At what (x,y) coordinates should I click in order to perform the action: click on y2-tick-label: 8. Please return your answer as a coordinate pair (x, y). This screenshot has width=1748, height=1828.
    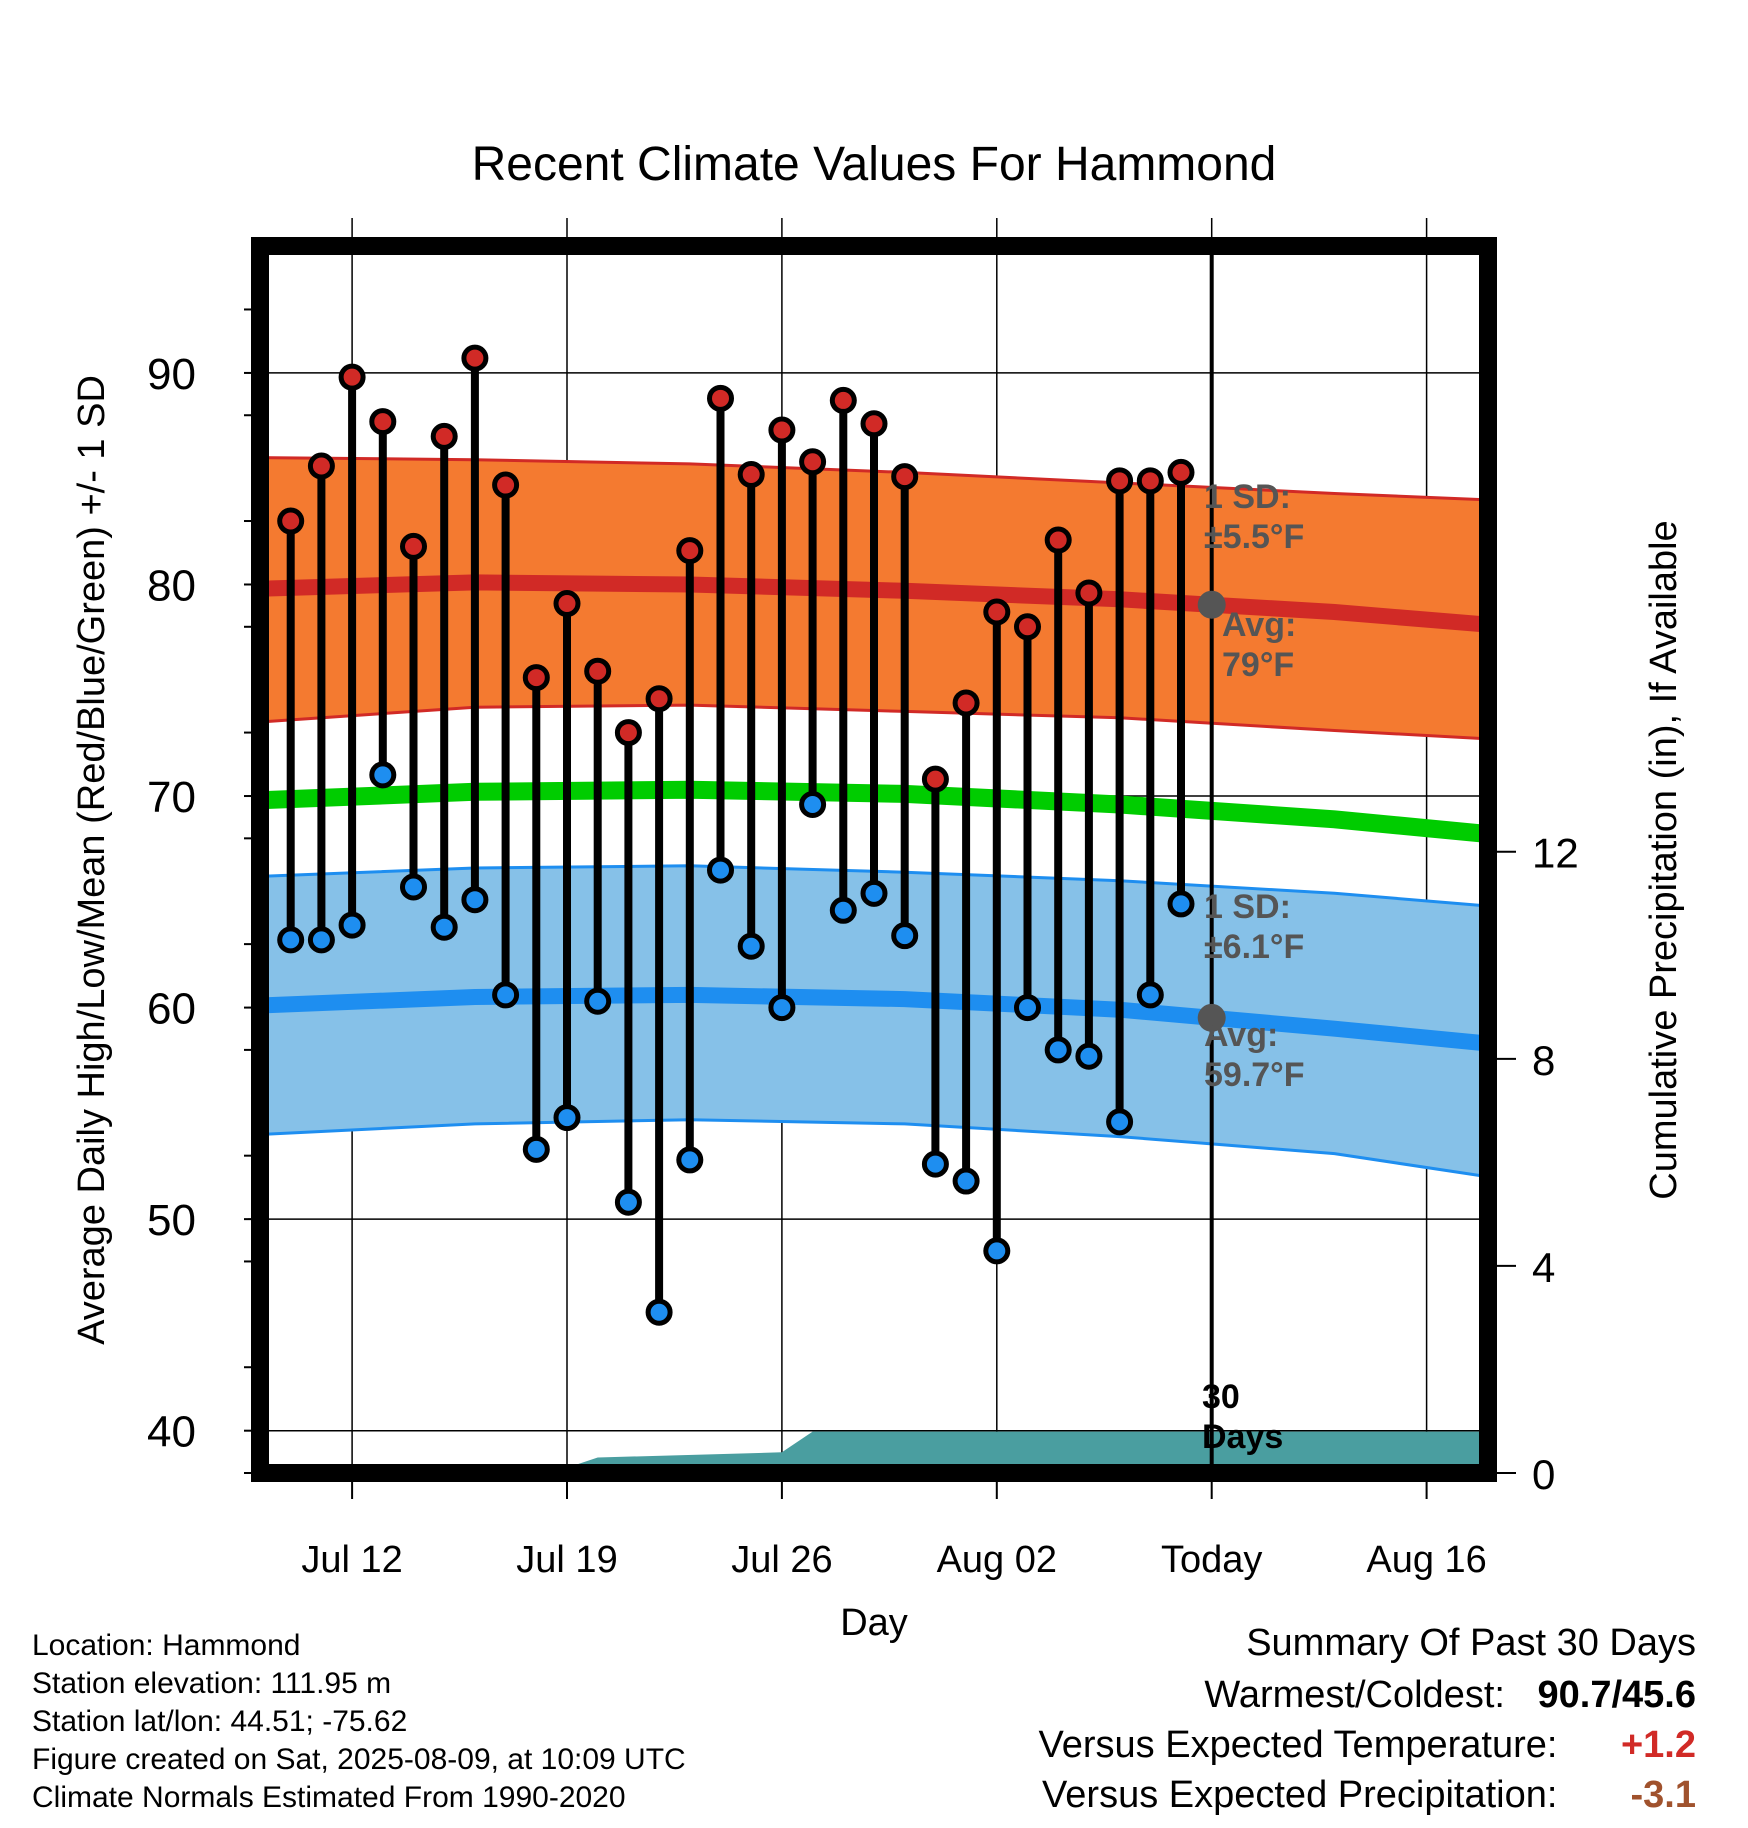
    Looking at the image, I should click on (1543, 1060).